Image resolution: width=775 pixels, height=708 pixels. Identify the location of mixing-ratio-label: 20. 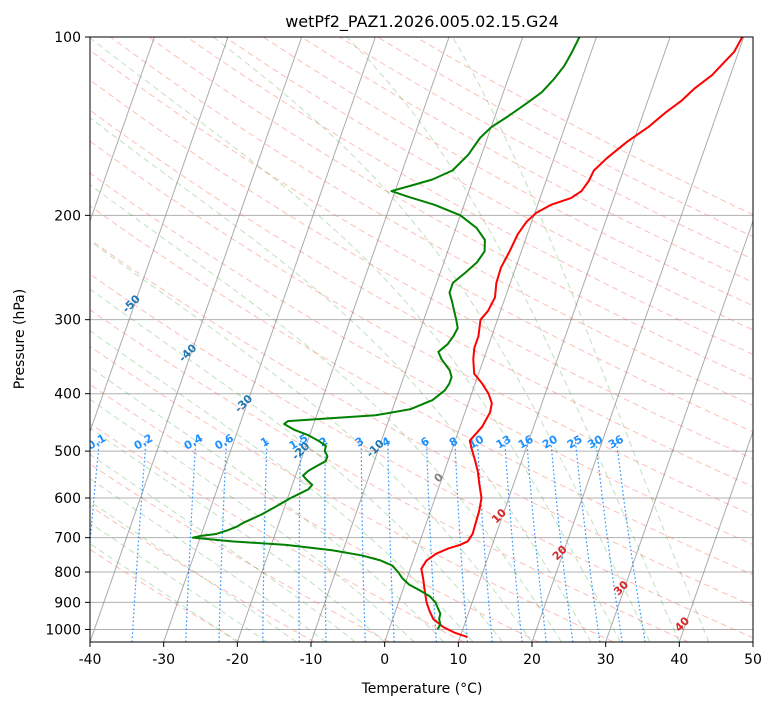
(550, 441).